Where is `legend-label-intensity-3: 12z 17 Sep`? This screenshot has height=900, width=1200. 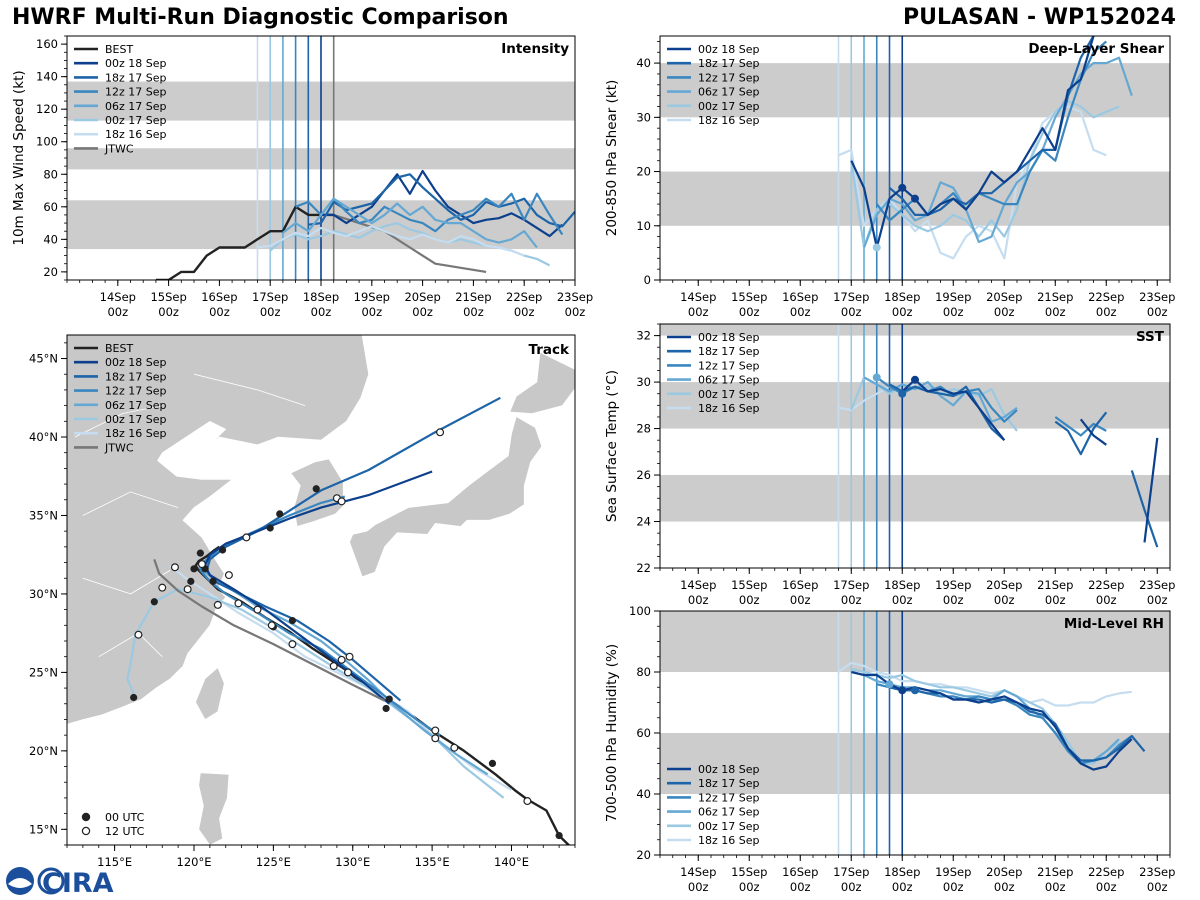
legend-label-intensity-3: 12z 17 Sep is located at coordinates (136, 92).